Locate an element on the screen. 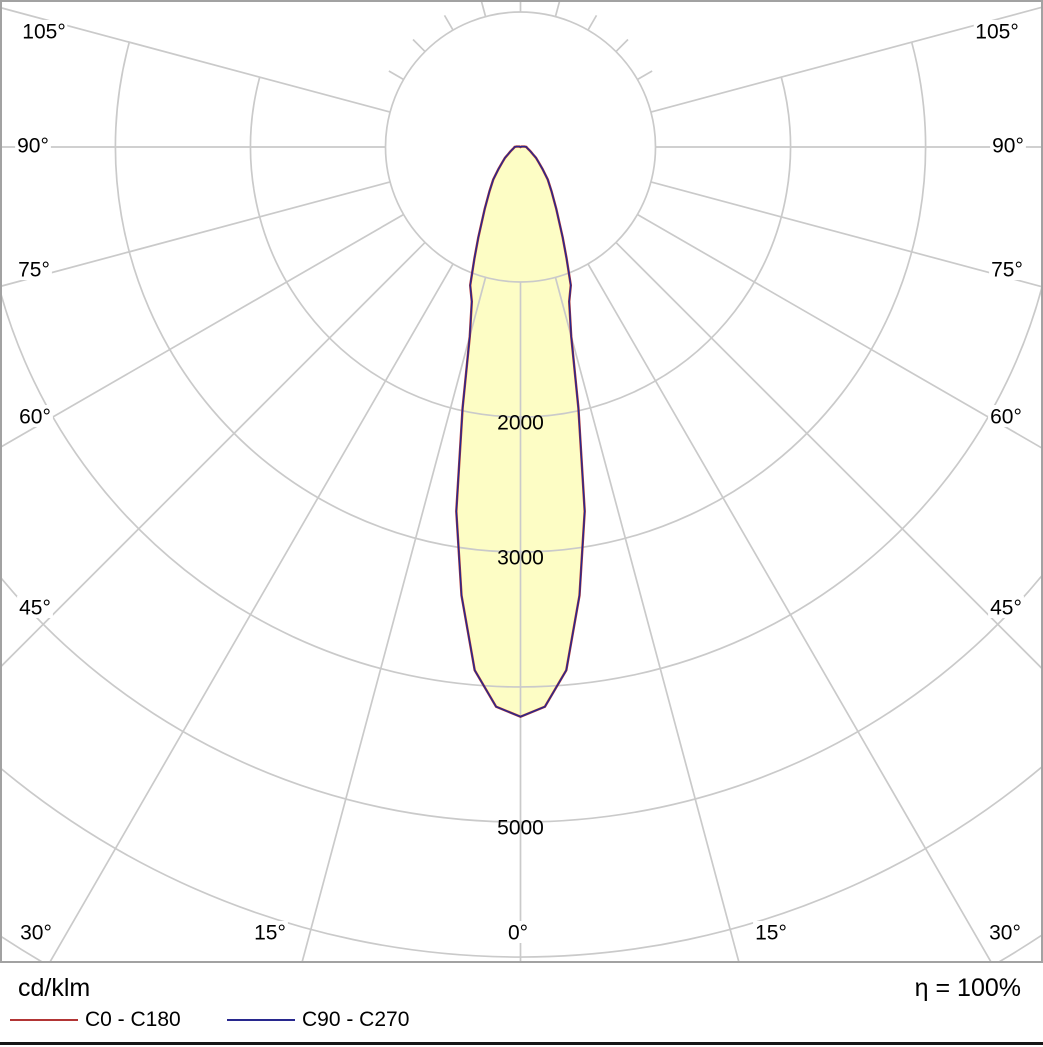 This screenshot has width=1043, height=1047. legend-label-c0-c180: C0 - C180 is located at coordinates (133, 1019).